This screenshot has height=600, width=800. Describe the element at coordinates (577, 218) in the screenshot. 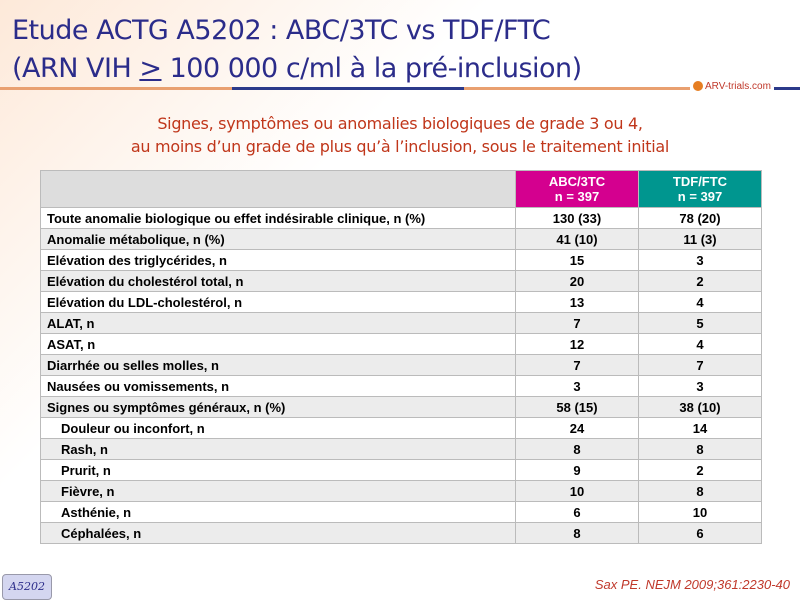

I see `abc-3tc-value: 130 (33)` at that location.